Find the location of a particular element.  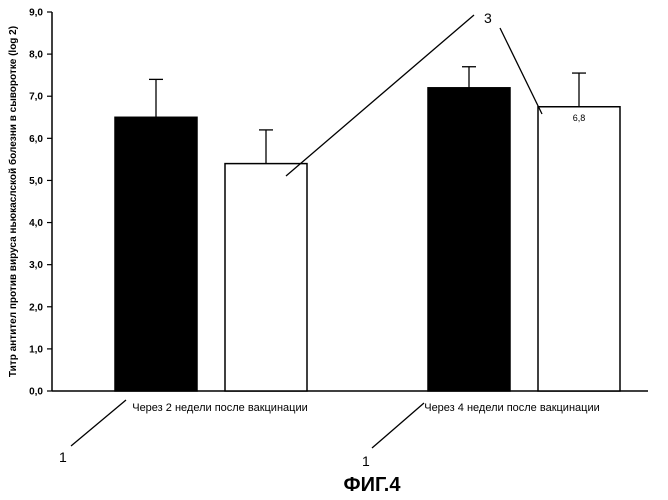

y-tick-label: 8,0 is located at coordinates (36, 55).